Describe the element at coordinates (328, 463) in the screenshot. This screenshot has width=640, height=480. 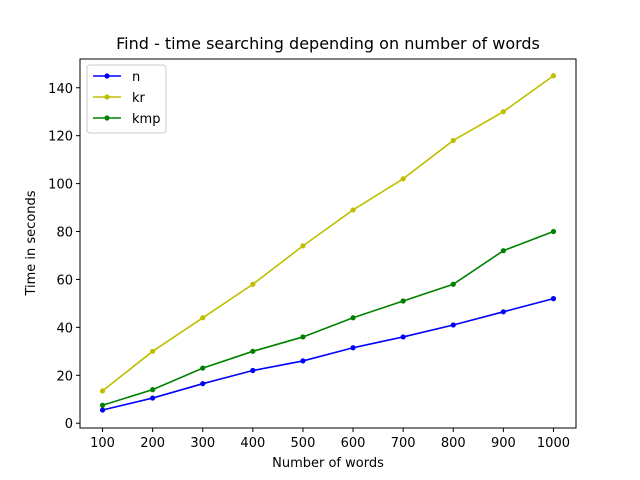
I see `x-axis-label: Number of words` at that location.